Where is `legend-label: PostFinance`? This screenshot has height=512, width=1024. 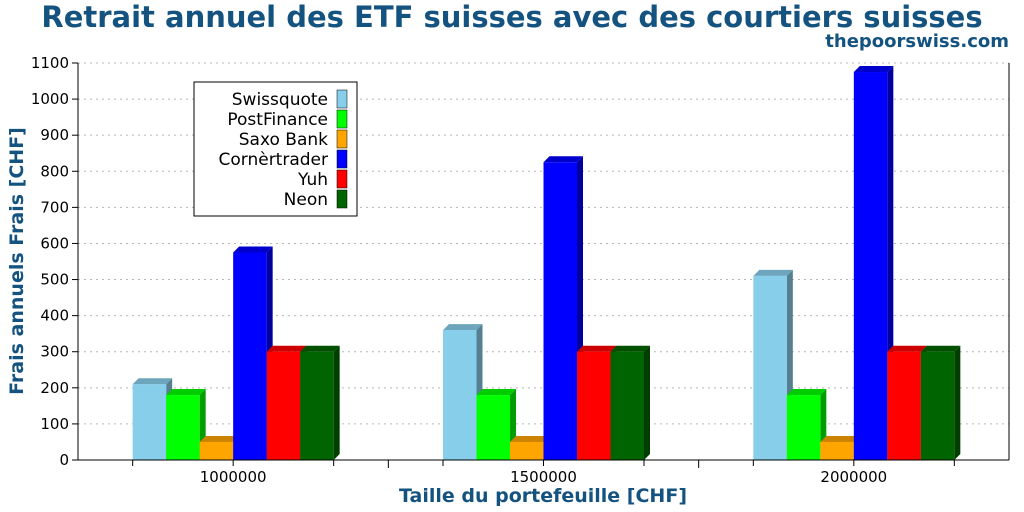
legend-label: PostFinance is located at coordinates (277, 120).